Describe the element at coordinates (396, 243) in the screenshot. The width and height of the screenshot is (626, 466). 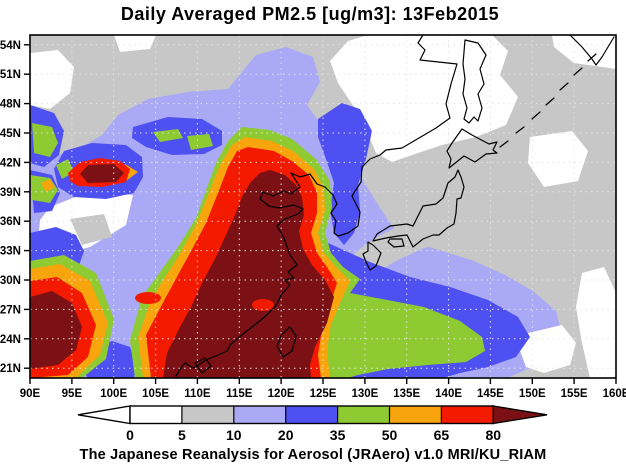
I see `coastline-shikoku` at that location.